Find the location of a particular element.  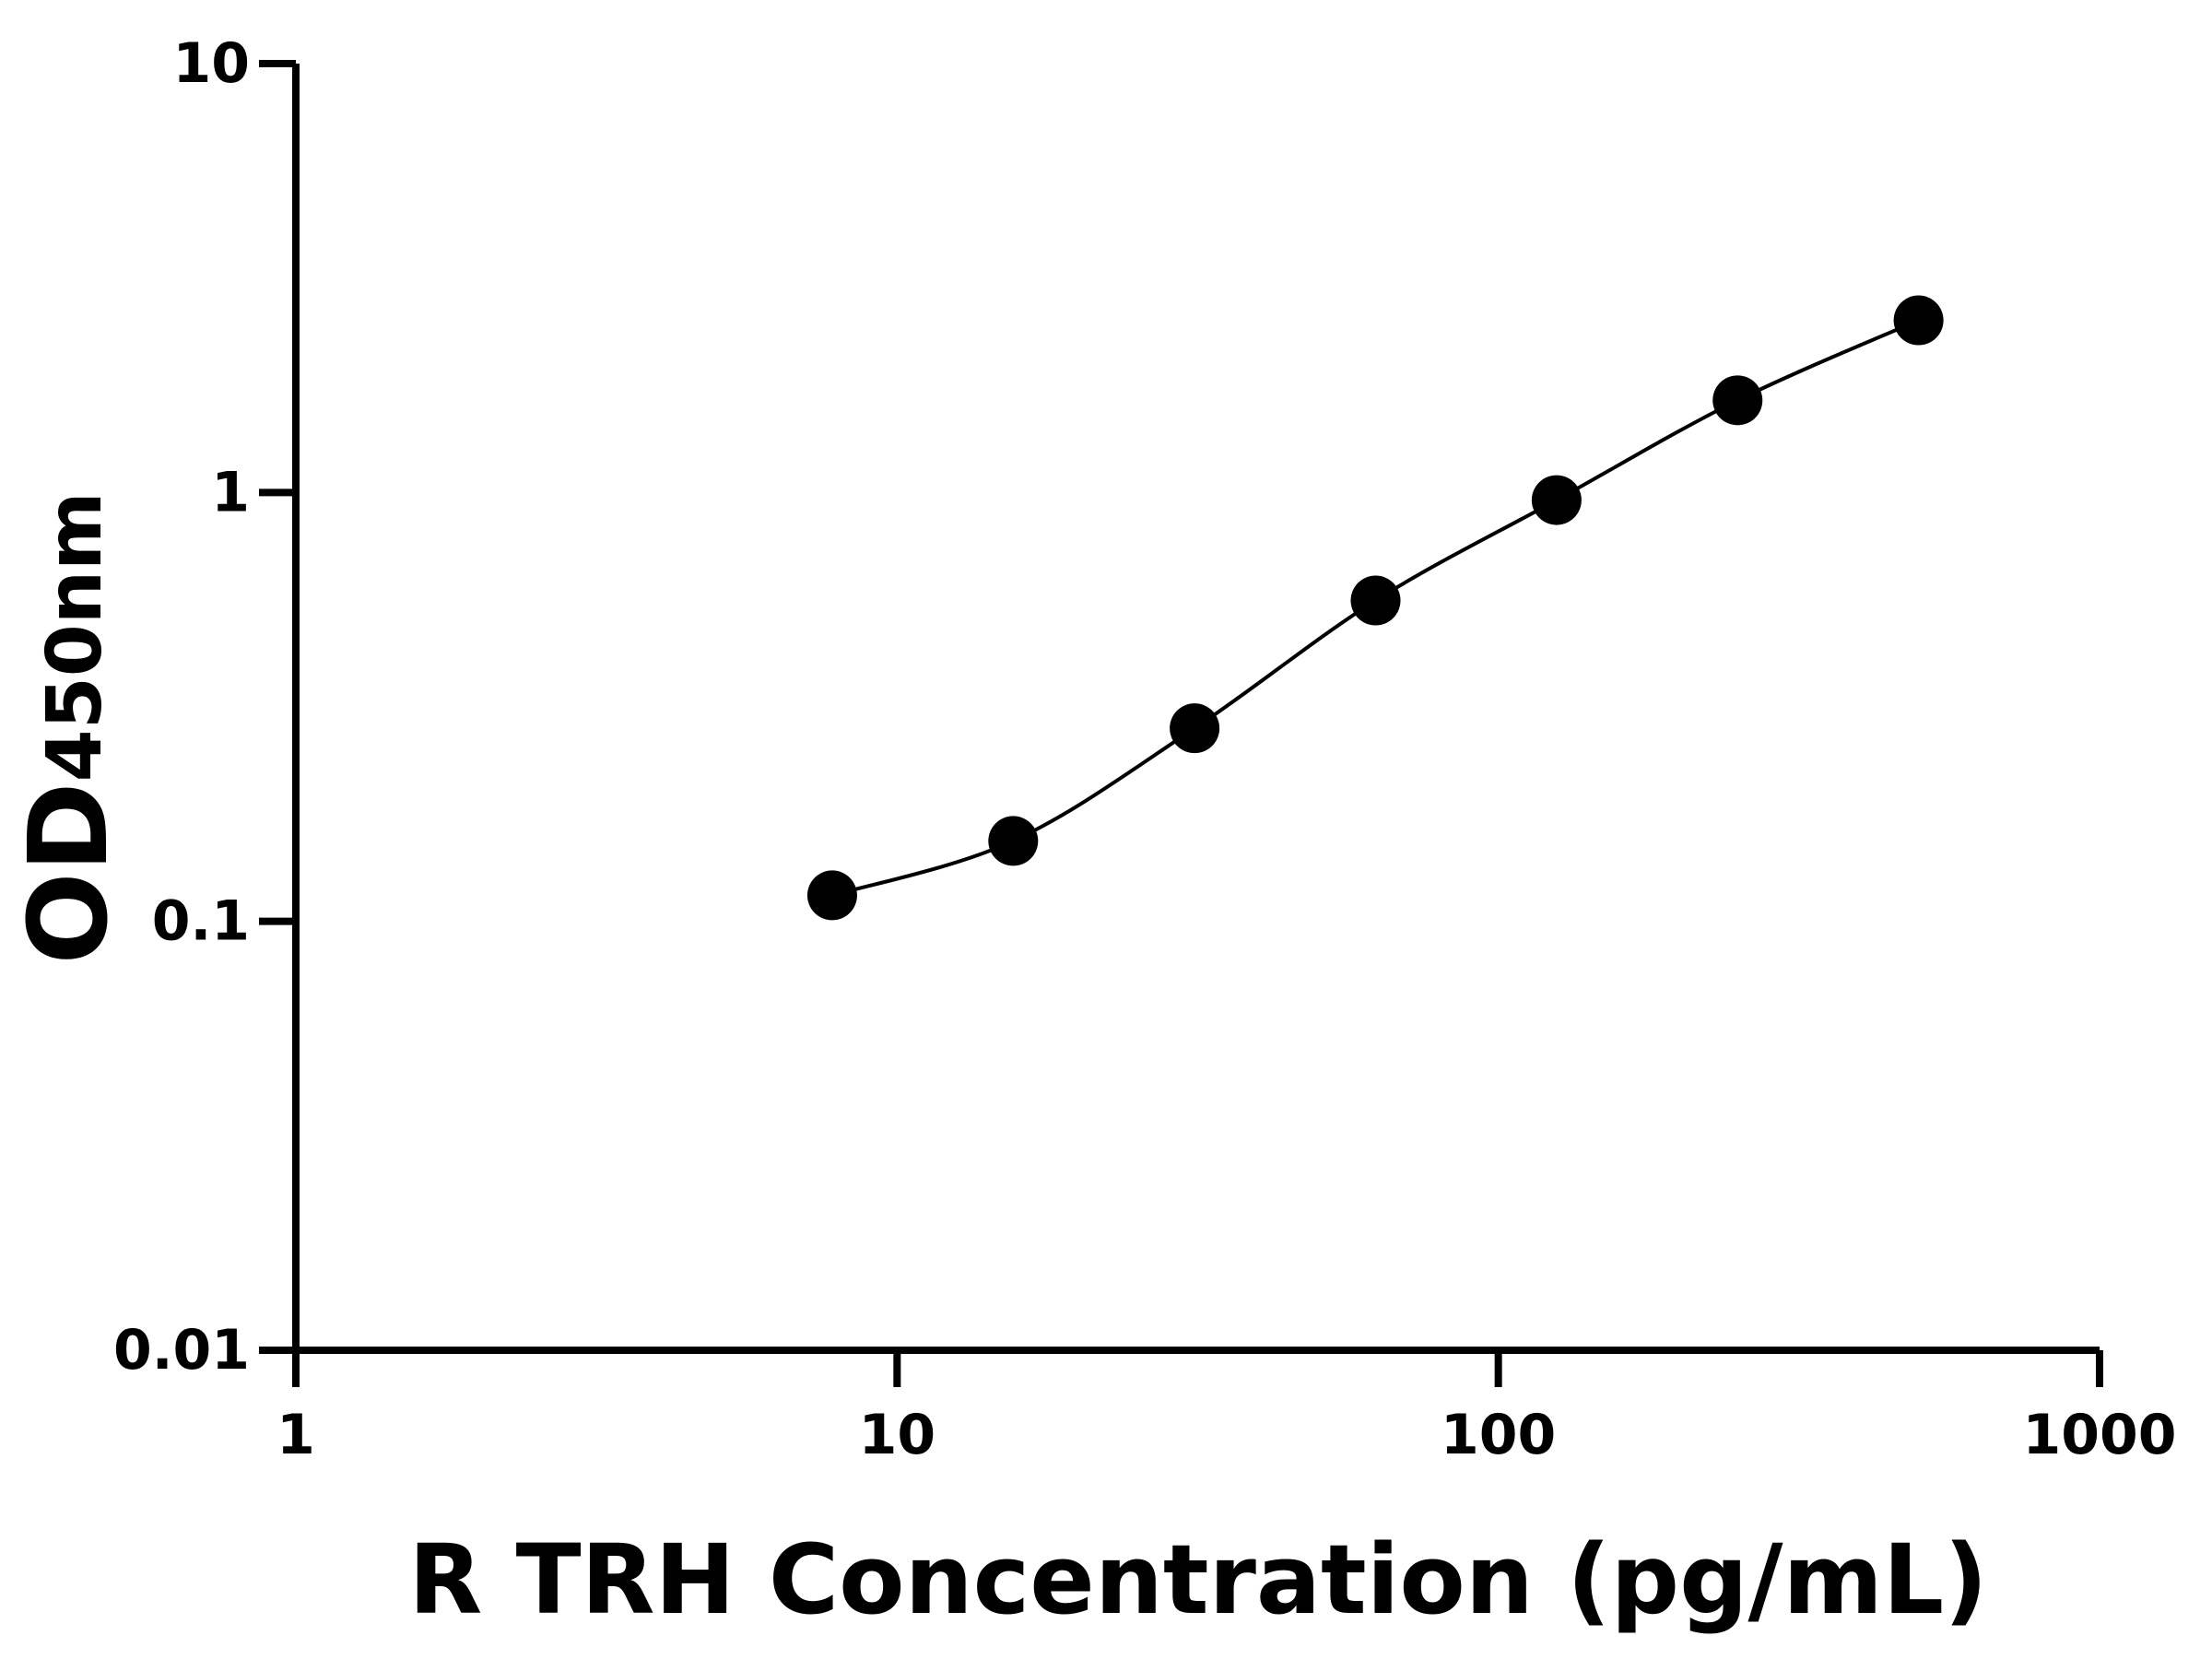

y-axis-title-subscript: 450nm is located at coordinates (75, 636).